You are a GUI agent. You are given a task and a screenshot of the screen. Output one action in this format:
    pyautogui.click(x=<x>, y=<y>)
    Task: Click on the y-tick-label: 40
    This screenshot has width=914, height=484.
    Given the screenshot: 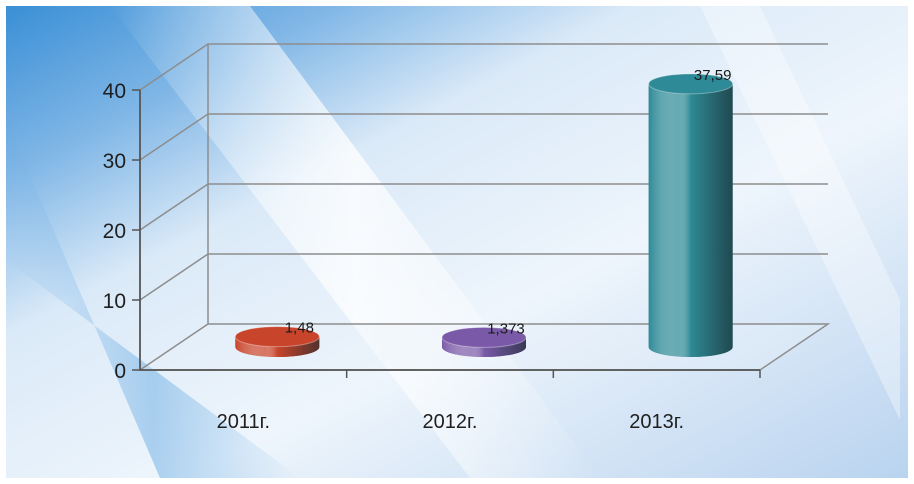 What is the action you would take?
    pyautogui.click(x=114, y=91)
    